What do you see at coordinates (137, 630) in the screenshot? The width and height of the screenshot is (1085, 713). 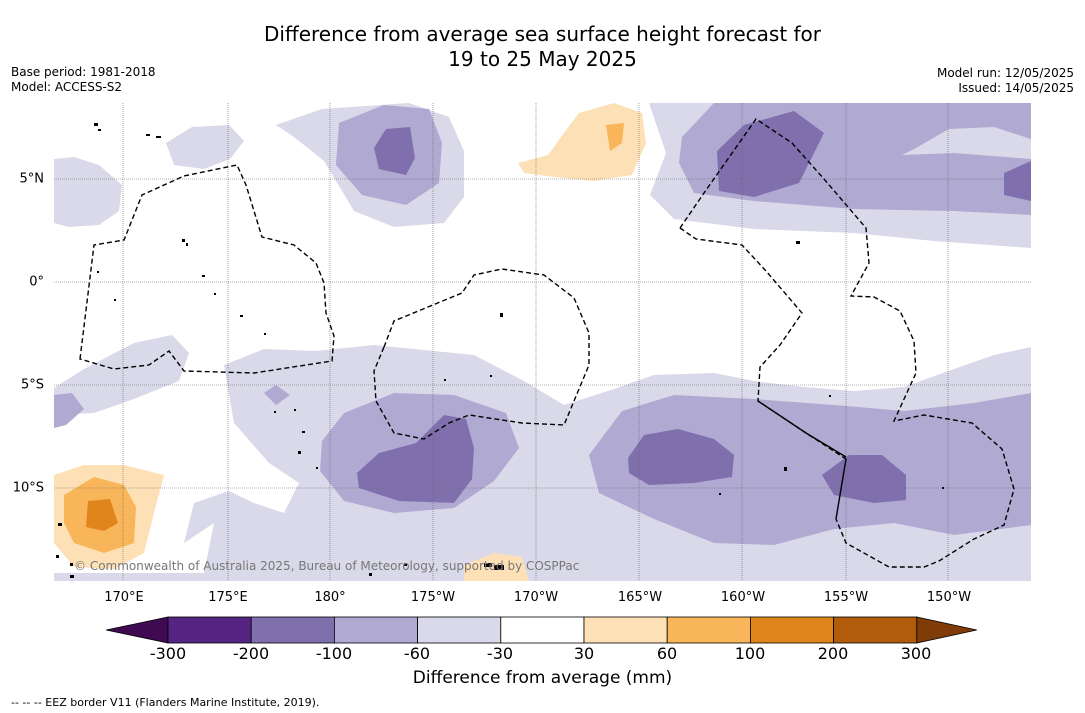 I see `colorbar-arrow-left` at bounding box center [137, 630].